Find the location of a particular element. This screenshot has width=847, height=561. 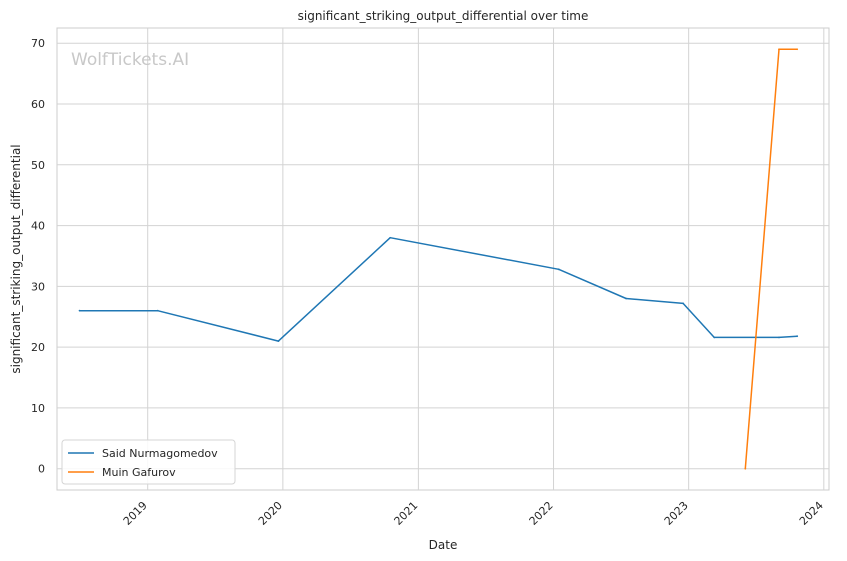

y-tick-label: 0 is located at coordinates (41, 469).